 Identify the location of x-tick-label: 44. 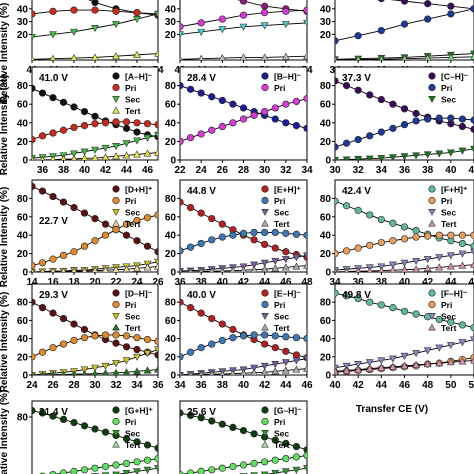
(286, 385).